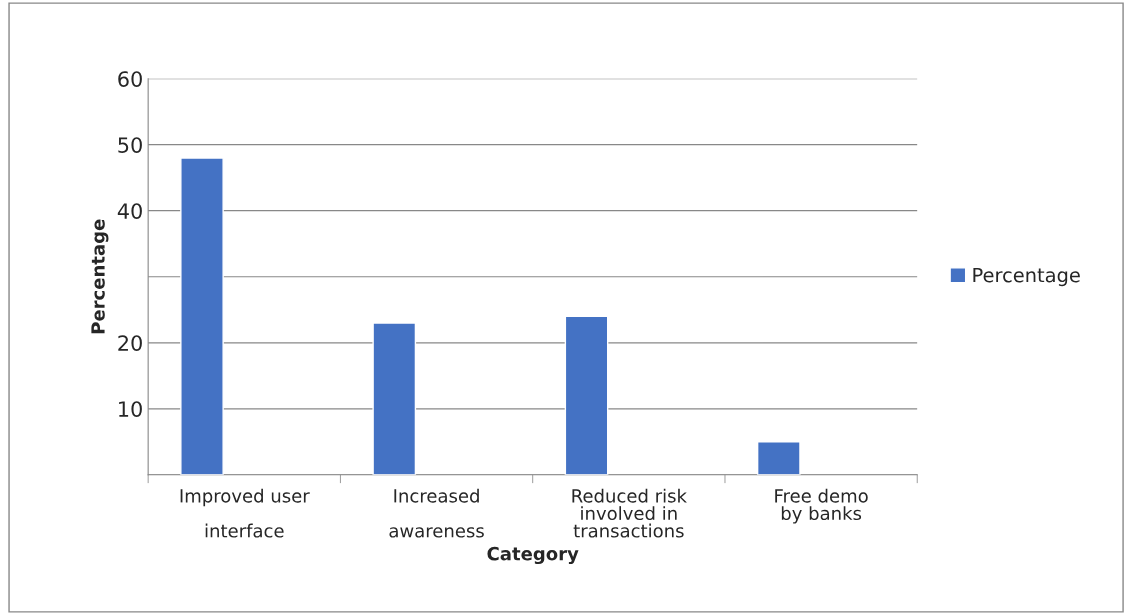 The height and width of the screenshot is (615, 1131). I want to click on x-tick-label: Free demo by banks, so click(821, 506).